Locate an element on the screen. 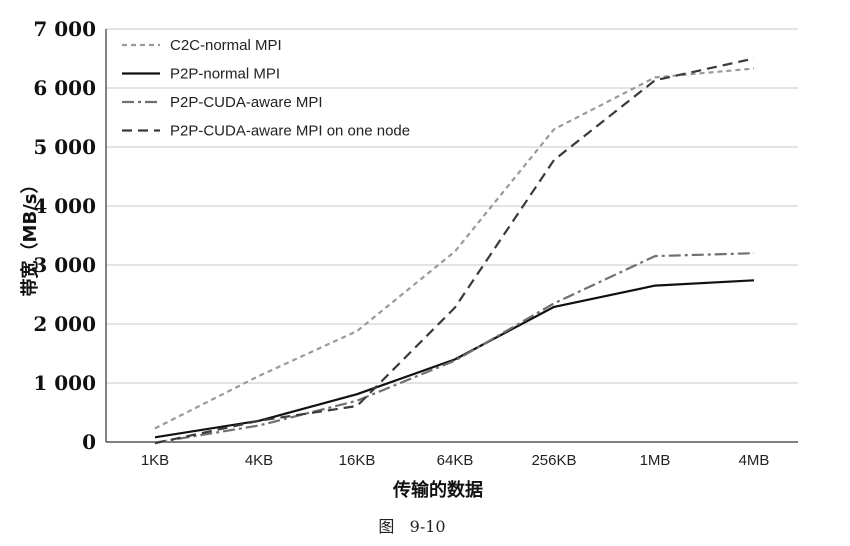  x-tick-label: 256KB is located at coordinates (553, 460).